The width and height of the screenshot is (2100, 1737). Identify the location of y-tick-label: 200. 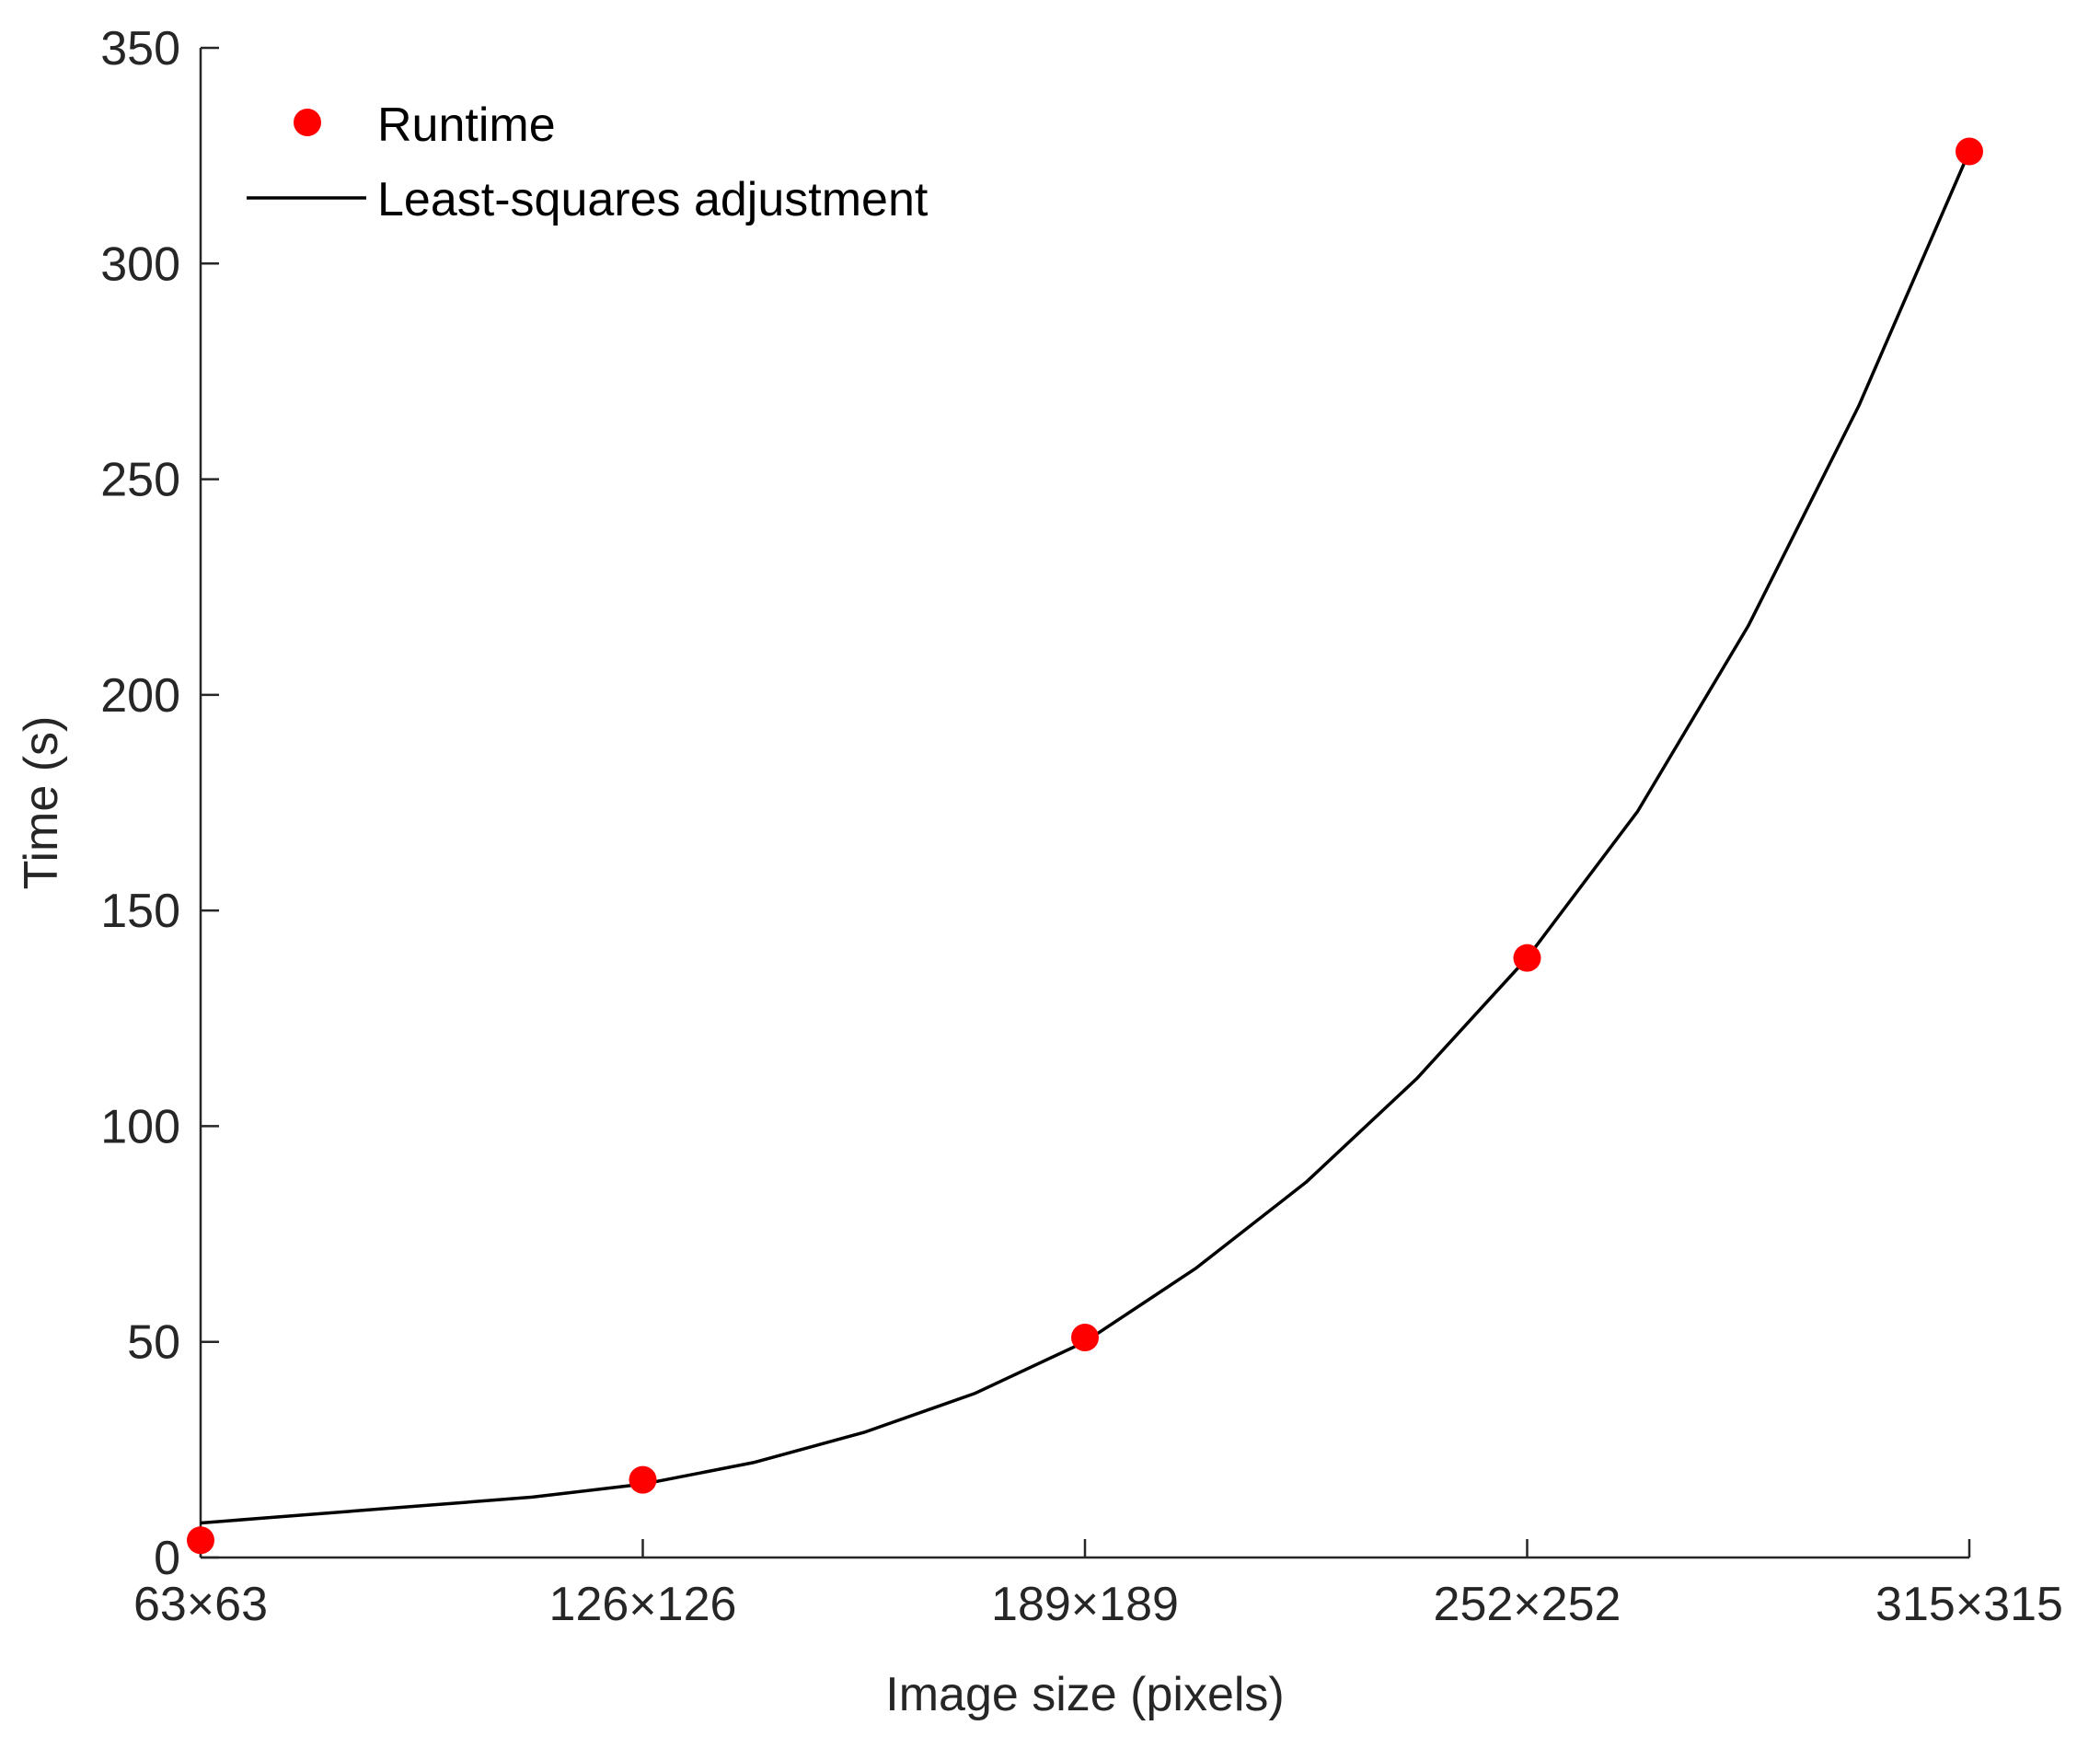
(140, 696).